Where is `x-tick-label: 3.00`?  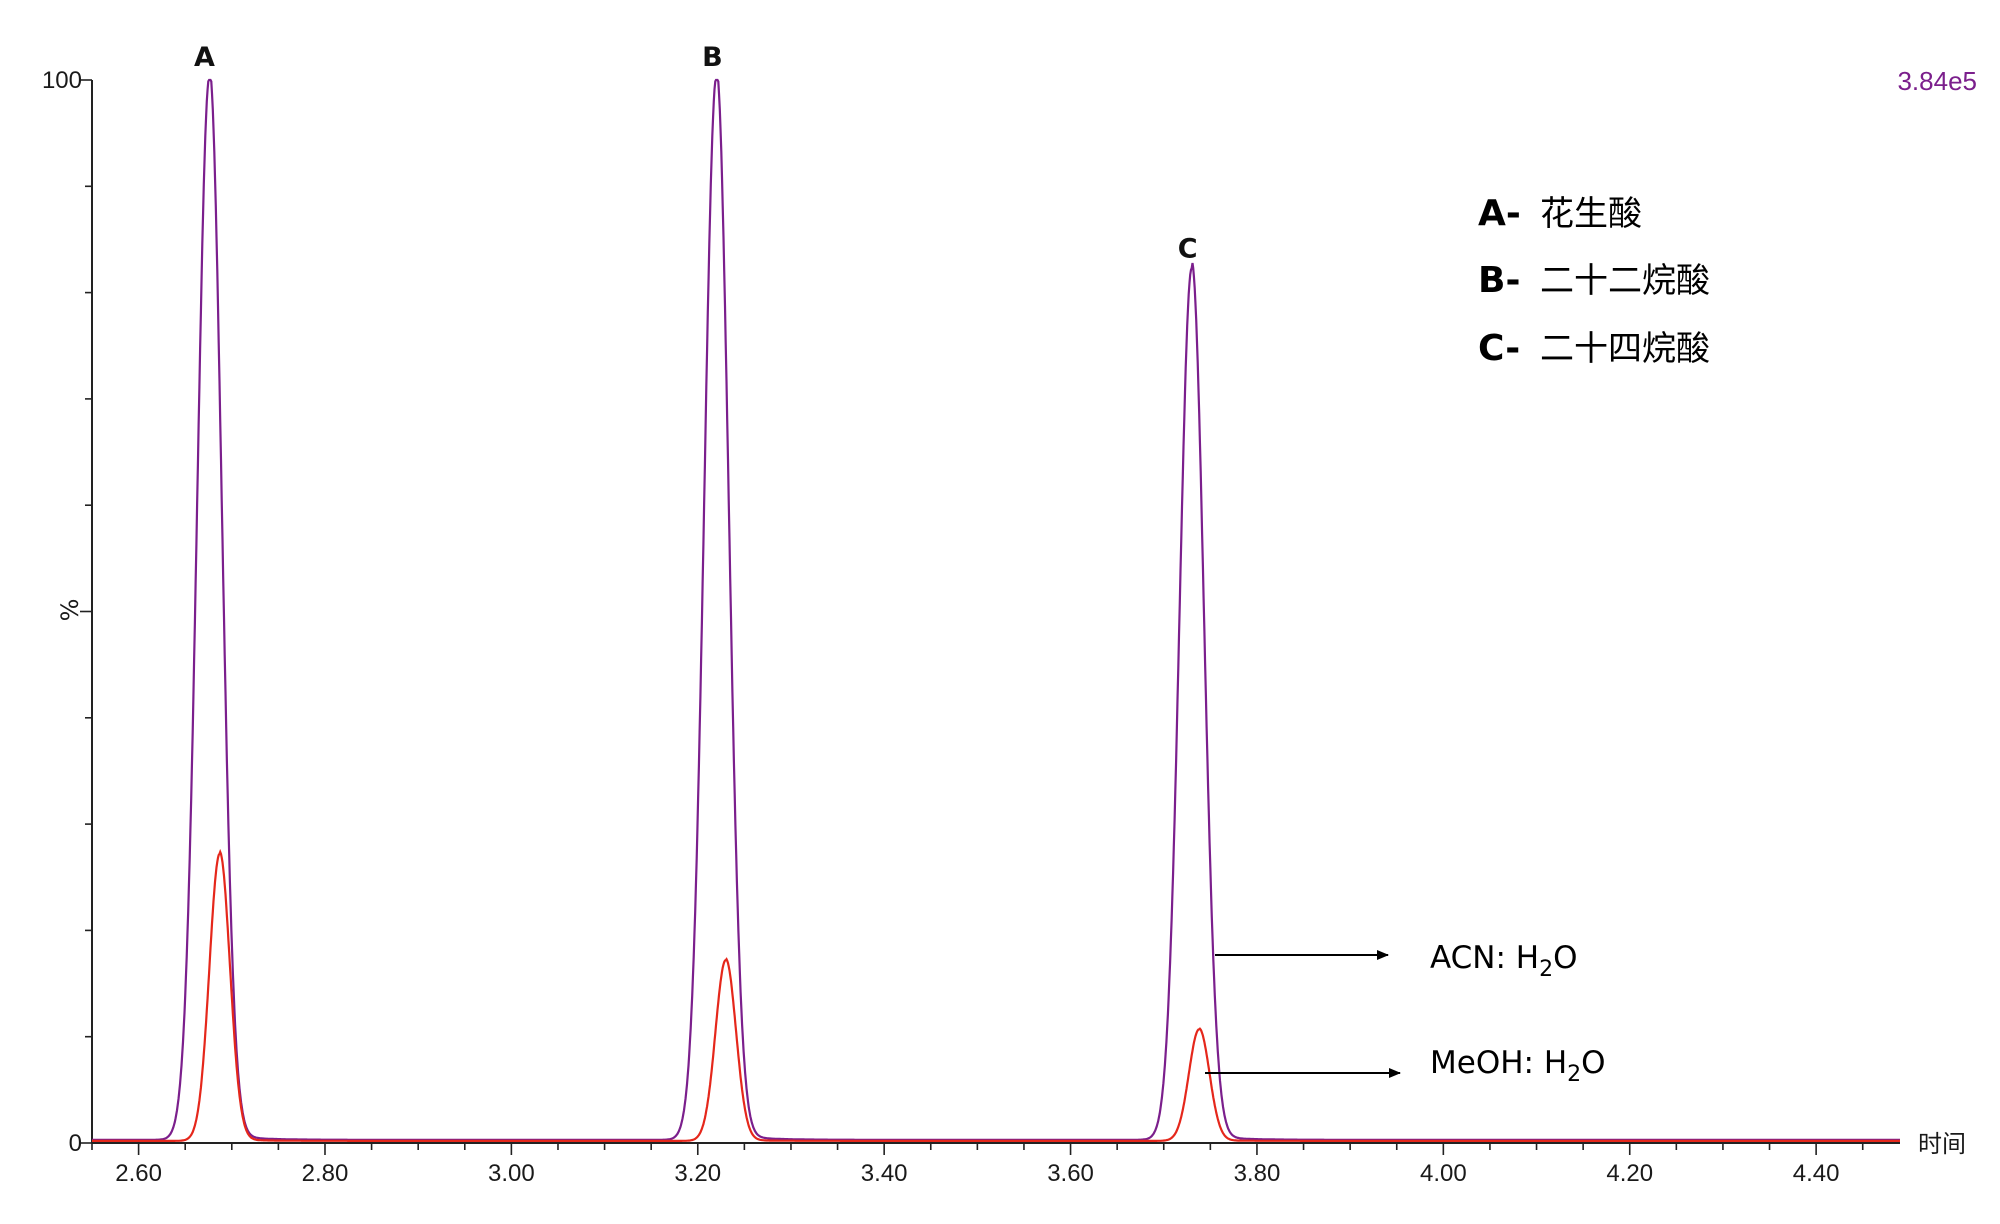 x-tick-label: 3.00 is located at coordinates (511, 1173).